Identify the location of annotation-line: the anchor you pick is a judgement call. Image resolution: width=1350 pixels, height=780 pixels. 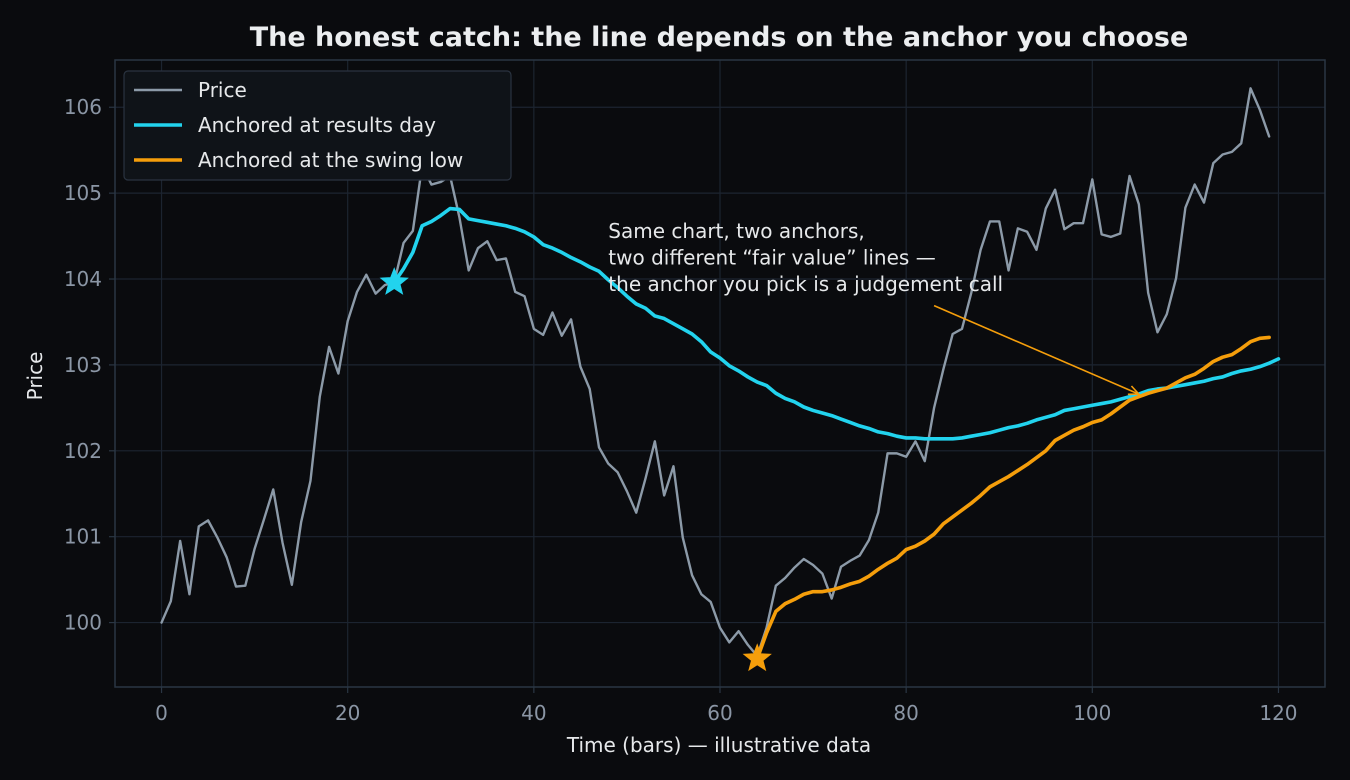
(805, 284).